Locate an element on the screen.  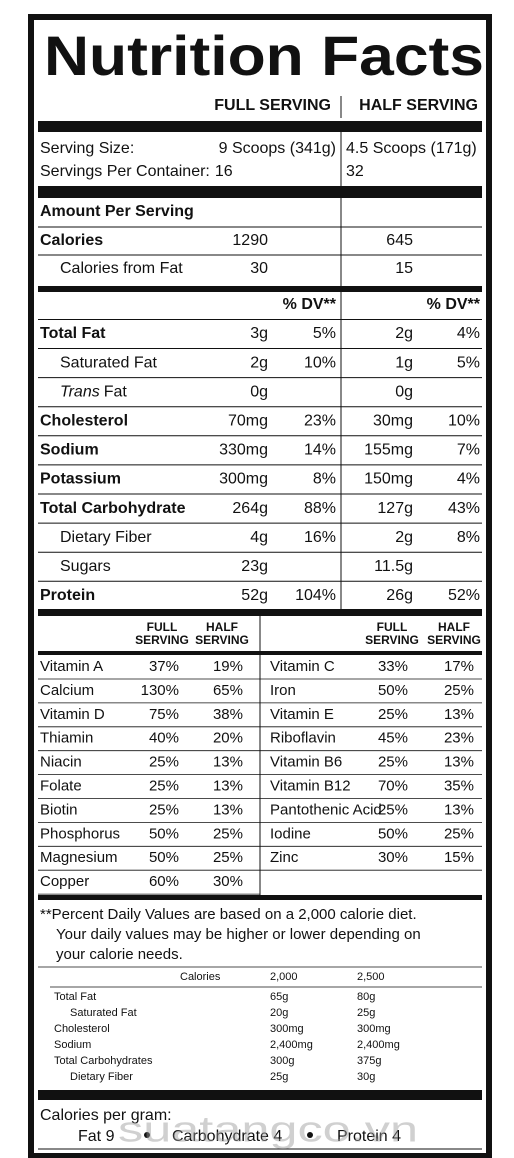
nutrient-name: Fat is located at coordinates (116, 391).